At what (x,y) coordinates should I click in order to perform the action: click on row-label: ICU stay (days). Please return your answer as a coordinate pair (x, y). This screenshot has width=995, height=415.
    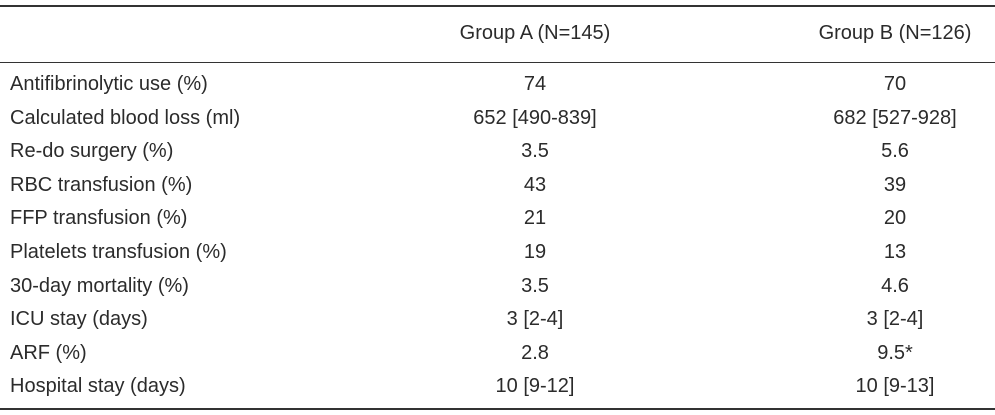
    Looking at the image, I should click on (79, 319).